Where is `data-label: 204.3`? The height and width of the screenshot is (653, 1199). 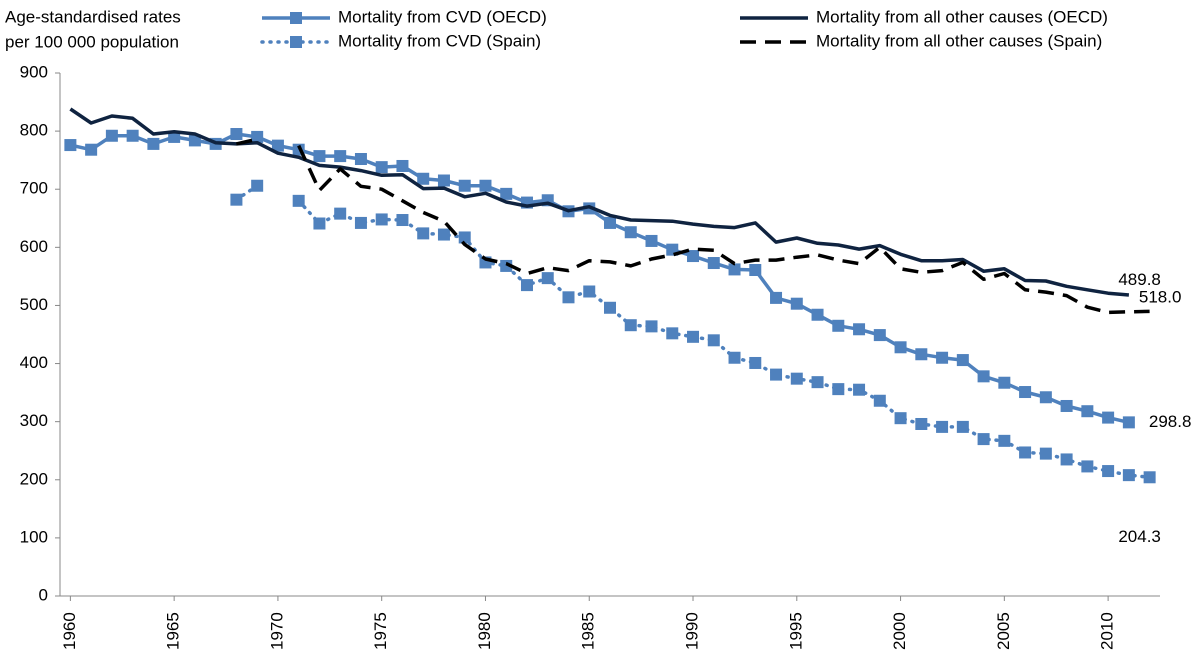
data-label: 204.3 is located at coordinates (1139, 536).